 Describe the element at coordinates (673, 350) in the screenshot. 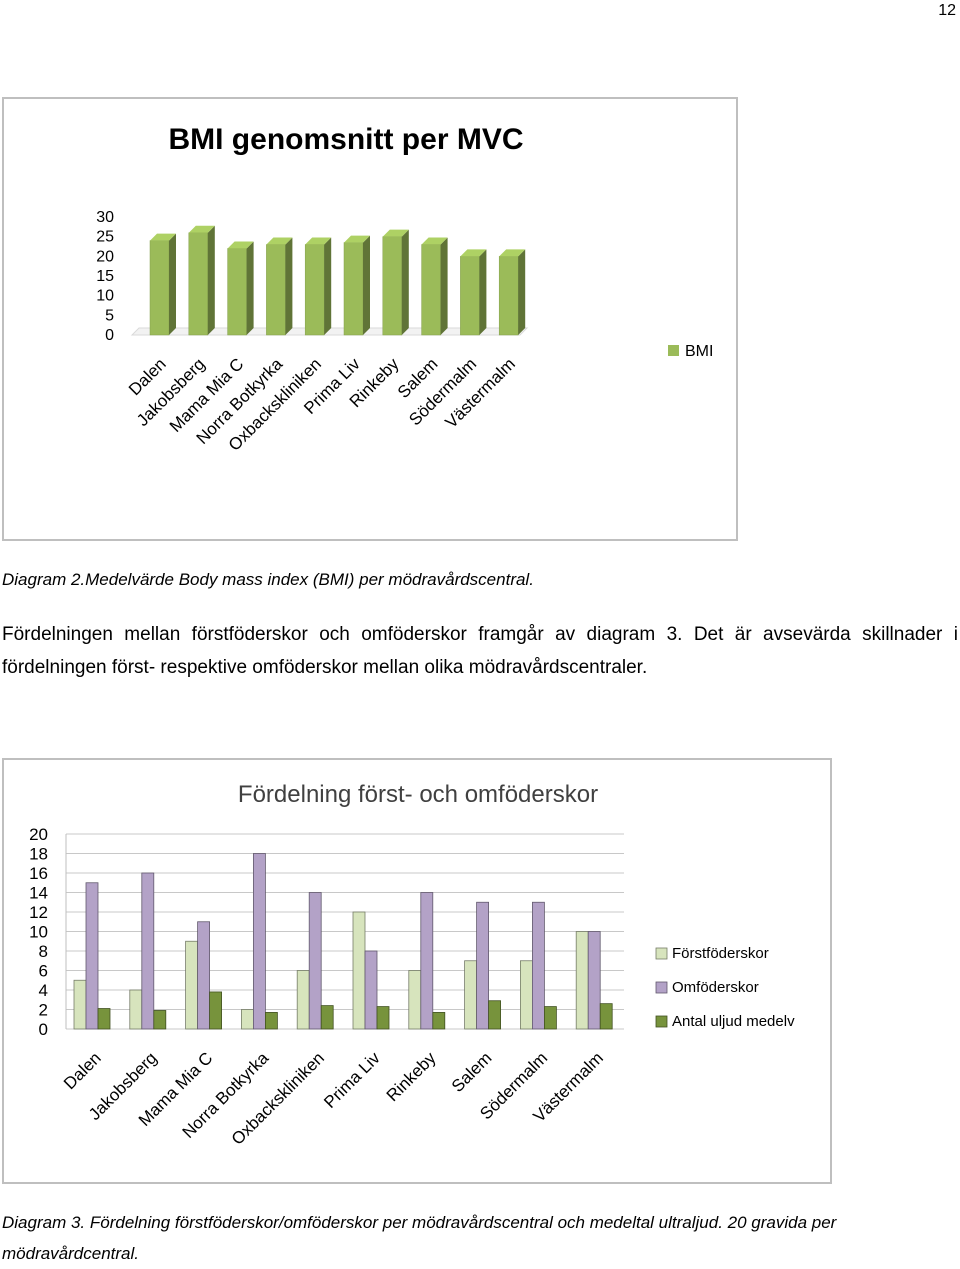

I see `legend-swatch-bmi` at that location.